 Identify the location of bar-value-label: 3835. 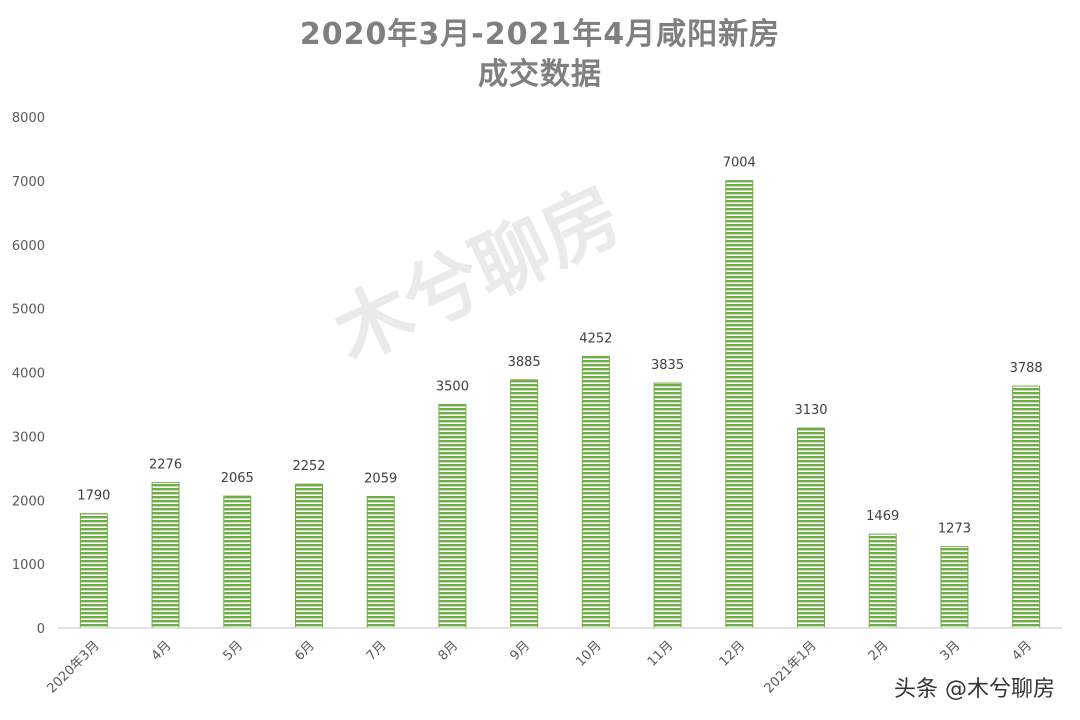
(667, 365).